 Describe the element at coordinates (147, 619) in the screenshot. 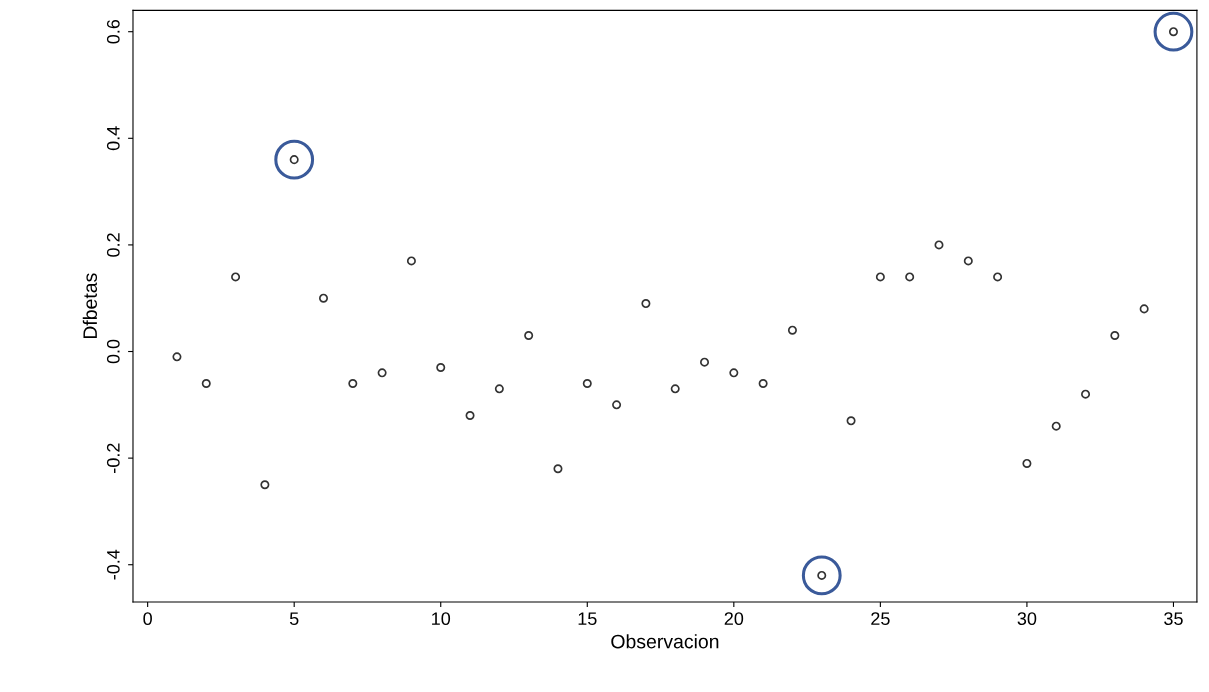

I see `x-tick-label: 0` at that location.